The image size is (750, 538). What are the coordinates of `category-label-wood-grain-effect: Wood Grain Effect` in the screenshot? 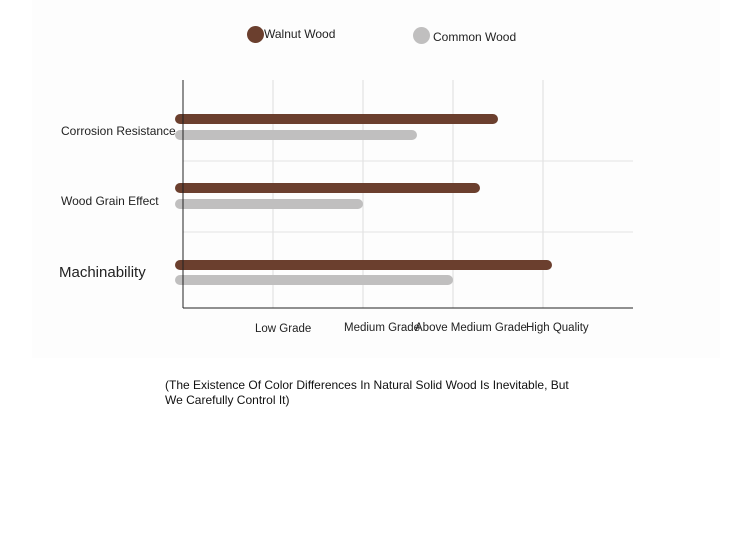 It's located at (110, 201).